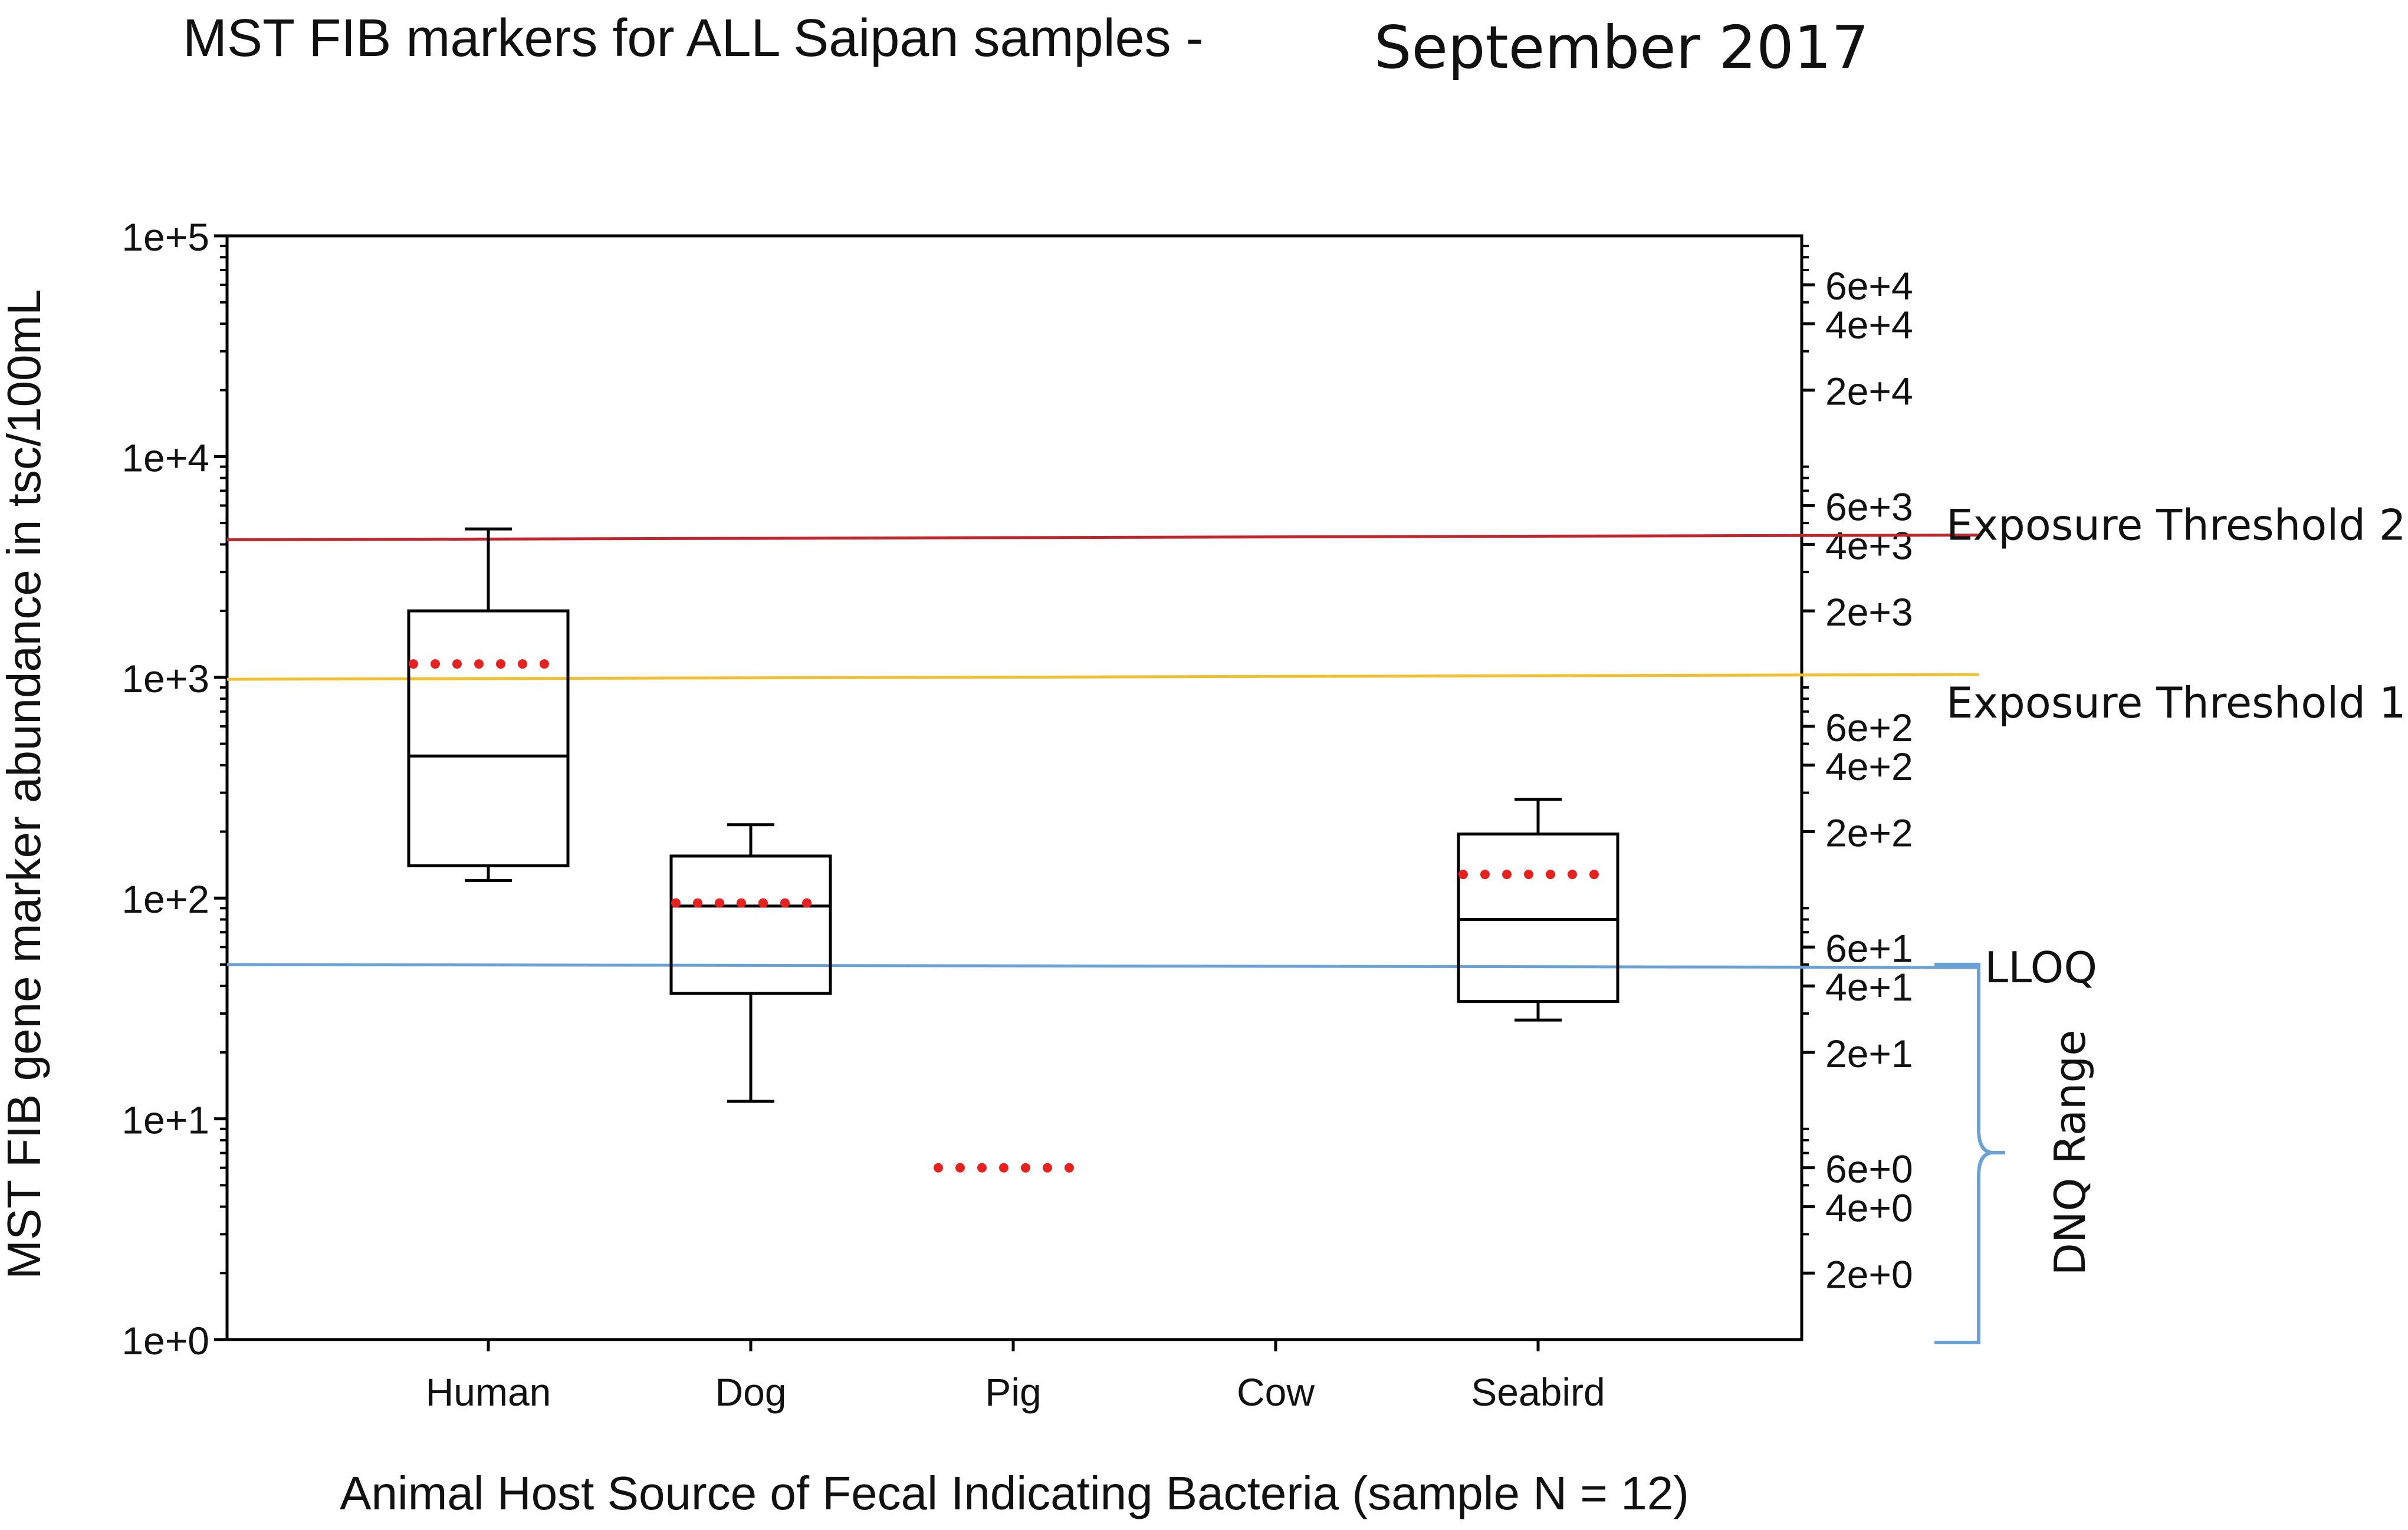  I want to click on y2-tick-label: 2e+2, so click(1869, 833).